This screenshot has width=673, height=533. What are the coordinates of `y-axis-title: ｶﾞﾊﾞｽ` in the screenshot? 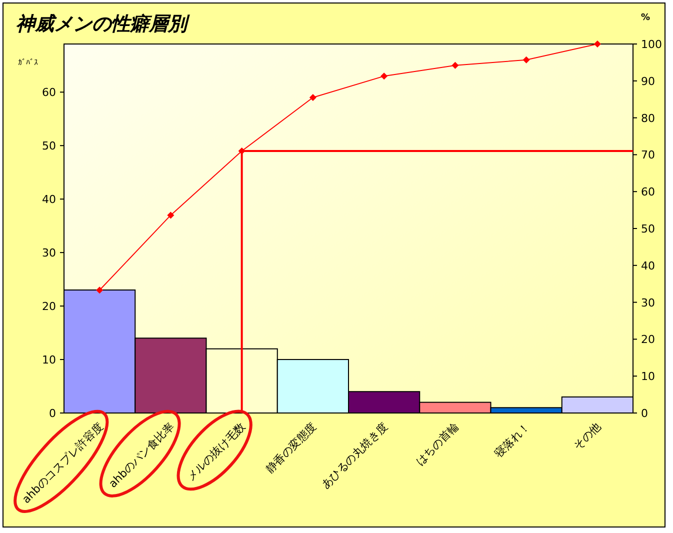 It's located at (28, 62).